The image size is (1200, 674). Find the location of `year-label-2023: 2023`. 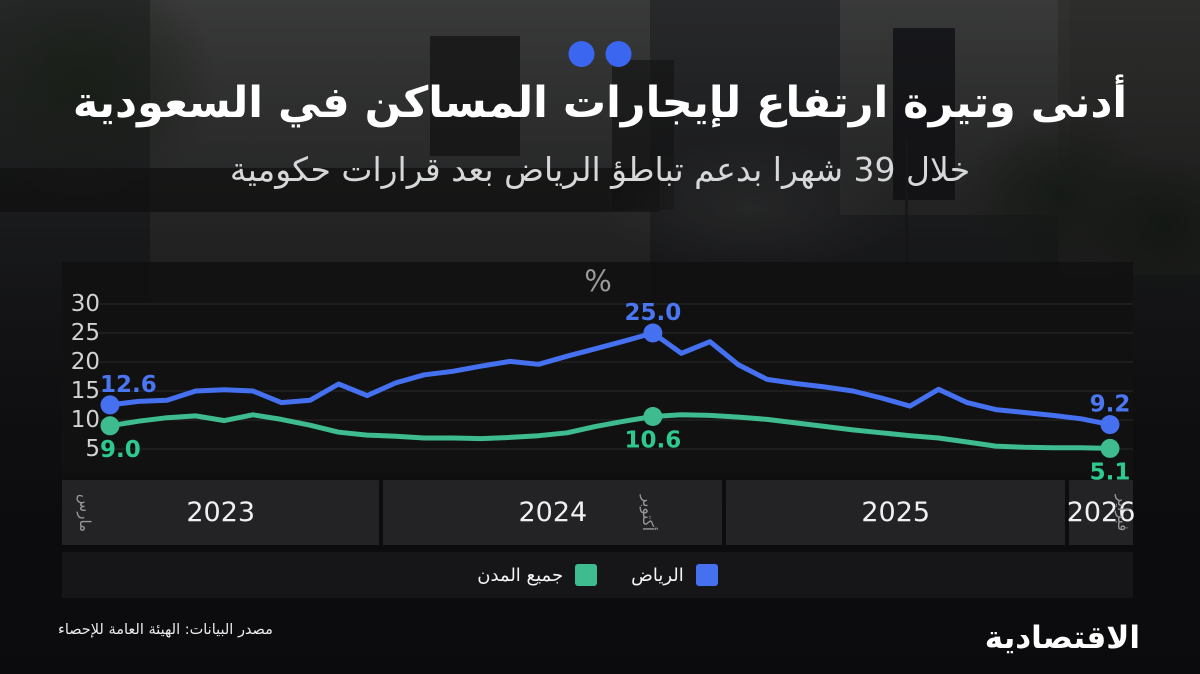

year-label-2023: 2023 is located at coordinates (221, 512).